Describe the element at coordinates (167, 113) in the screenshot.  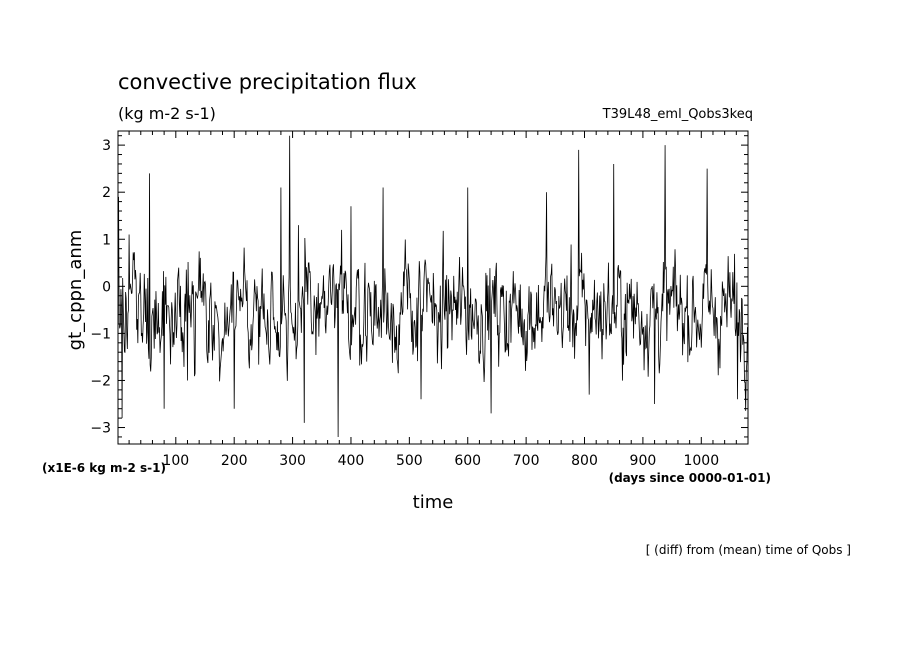
I see `chart-units: (kg m-2 s-1)` at that location.